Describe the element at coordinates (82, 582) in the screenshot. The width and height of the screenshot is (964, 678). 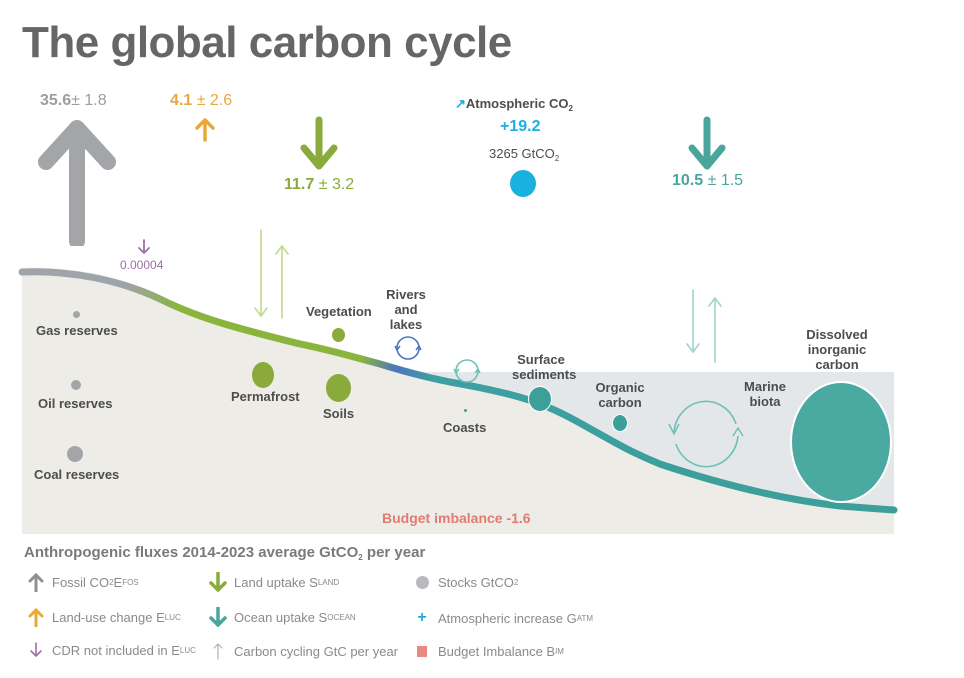
I see `legend-item-fossil: Fossil CO 2 E FOS` at that location.